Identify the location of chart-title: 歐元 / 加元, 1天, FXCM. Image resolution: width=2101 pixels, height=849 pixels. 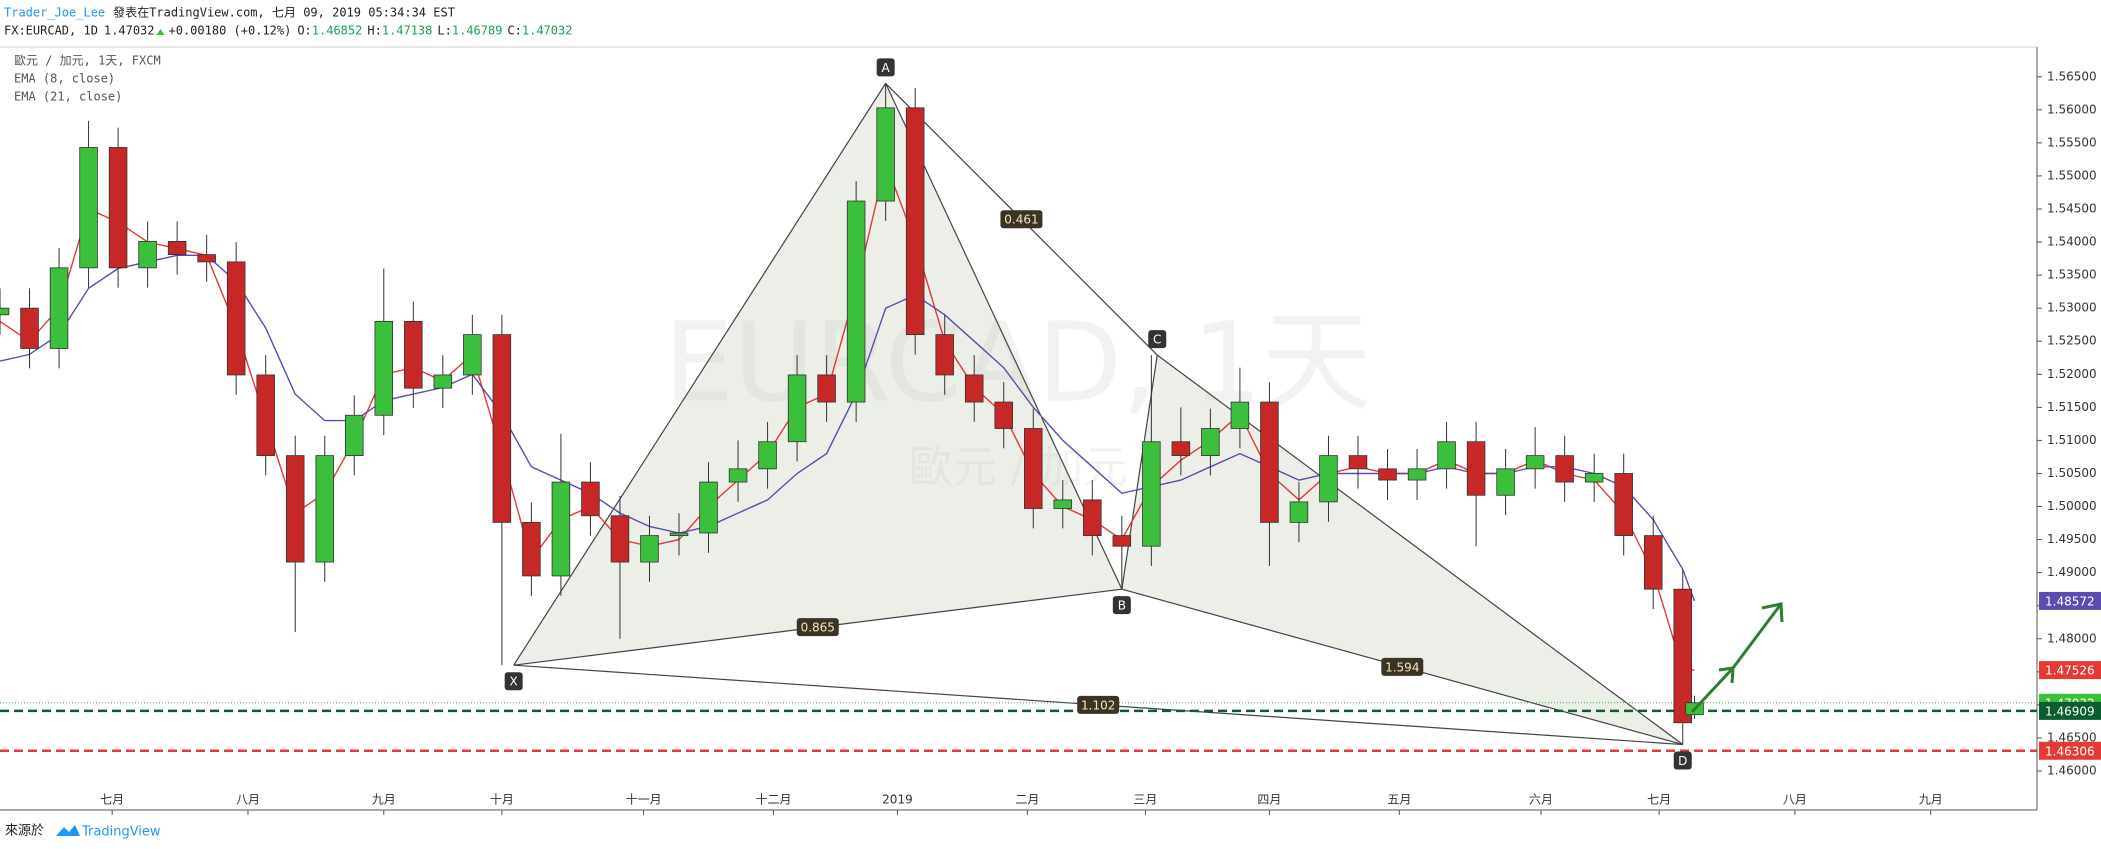
(87, 60).